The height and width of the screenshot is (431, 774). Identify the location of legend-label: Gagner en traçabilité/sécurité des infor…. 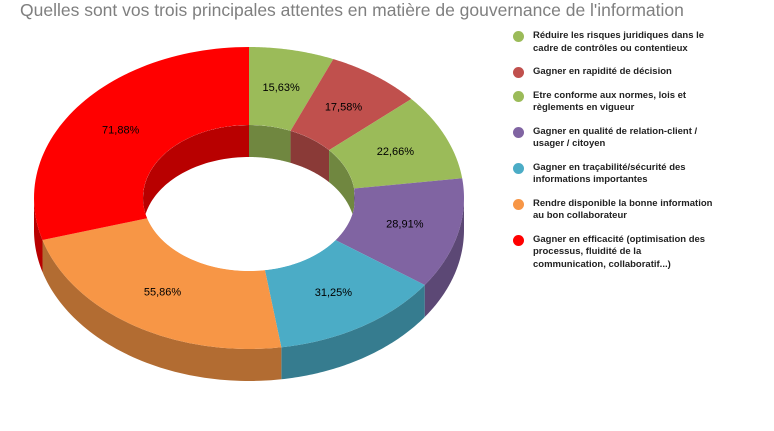
(609, 173).